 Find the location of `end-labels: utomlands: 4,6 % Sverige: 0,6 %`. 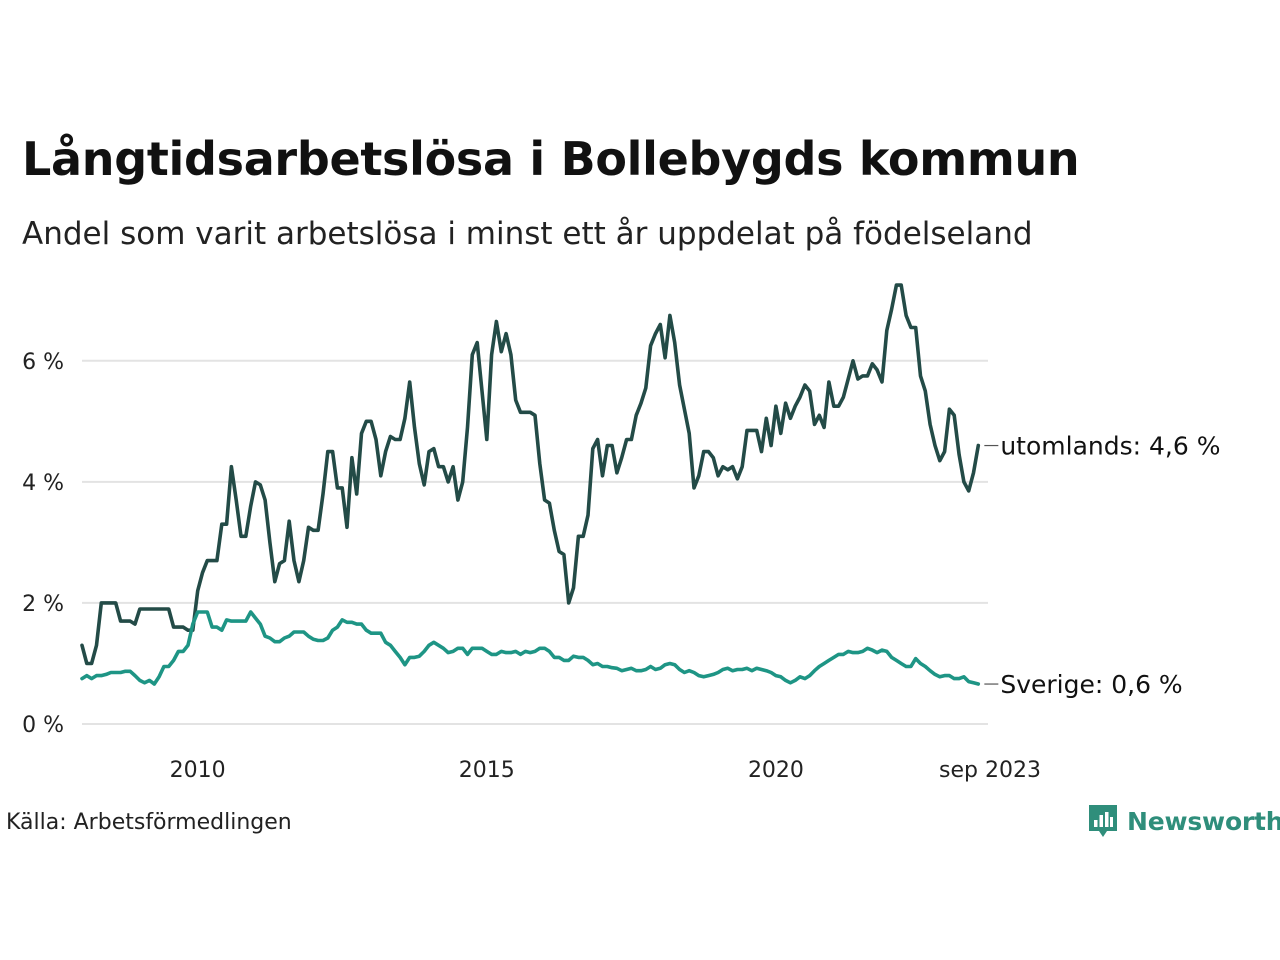

end-labels: utomlands: 4,6 % Sverige: 0,6 % is located at coordinates (1102, 565).